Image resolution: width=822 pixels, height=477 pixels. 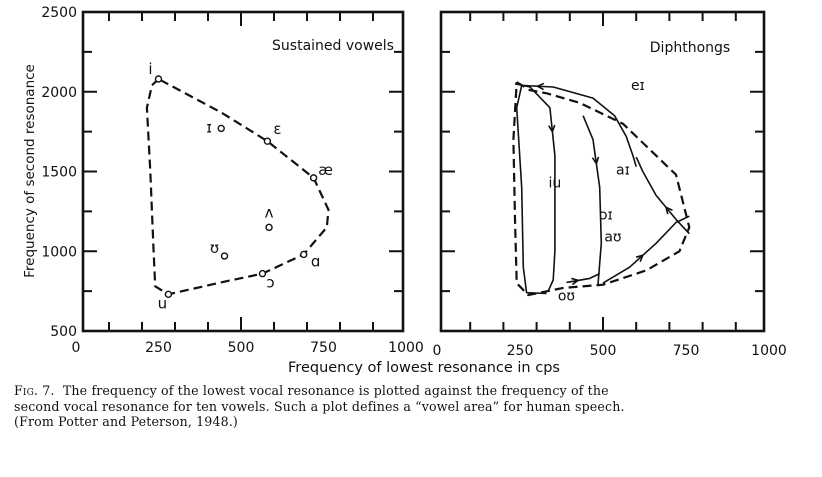 I want to click on diphthong-path-ɔɪ, so click(x=592, y=200).